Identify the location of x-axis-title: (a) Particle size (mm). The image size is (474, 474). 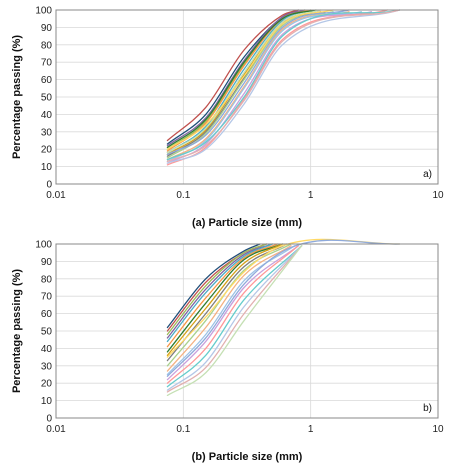
(247, 223).